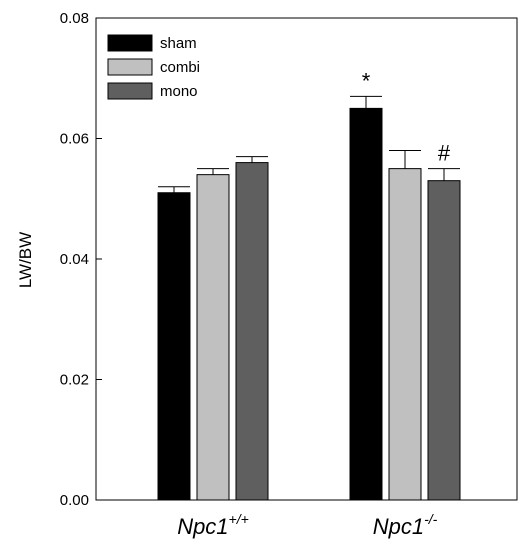 This screenshot has width=532, height=550. Describe the element at coordinates (74, 259) in the screenshot. I see `y-tick-label: 0.04` at that location.